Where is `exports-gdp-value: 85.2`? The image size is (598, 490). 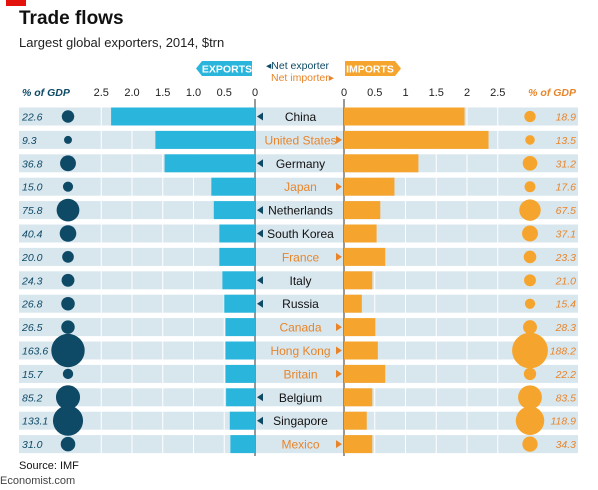 exports-gdp-value: 85.2 is located at coordinates (32, 398).